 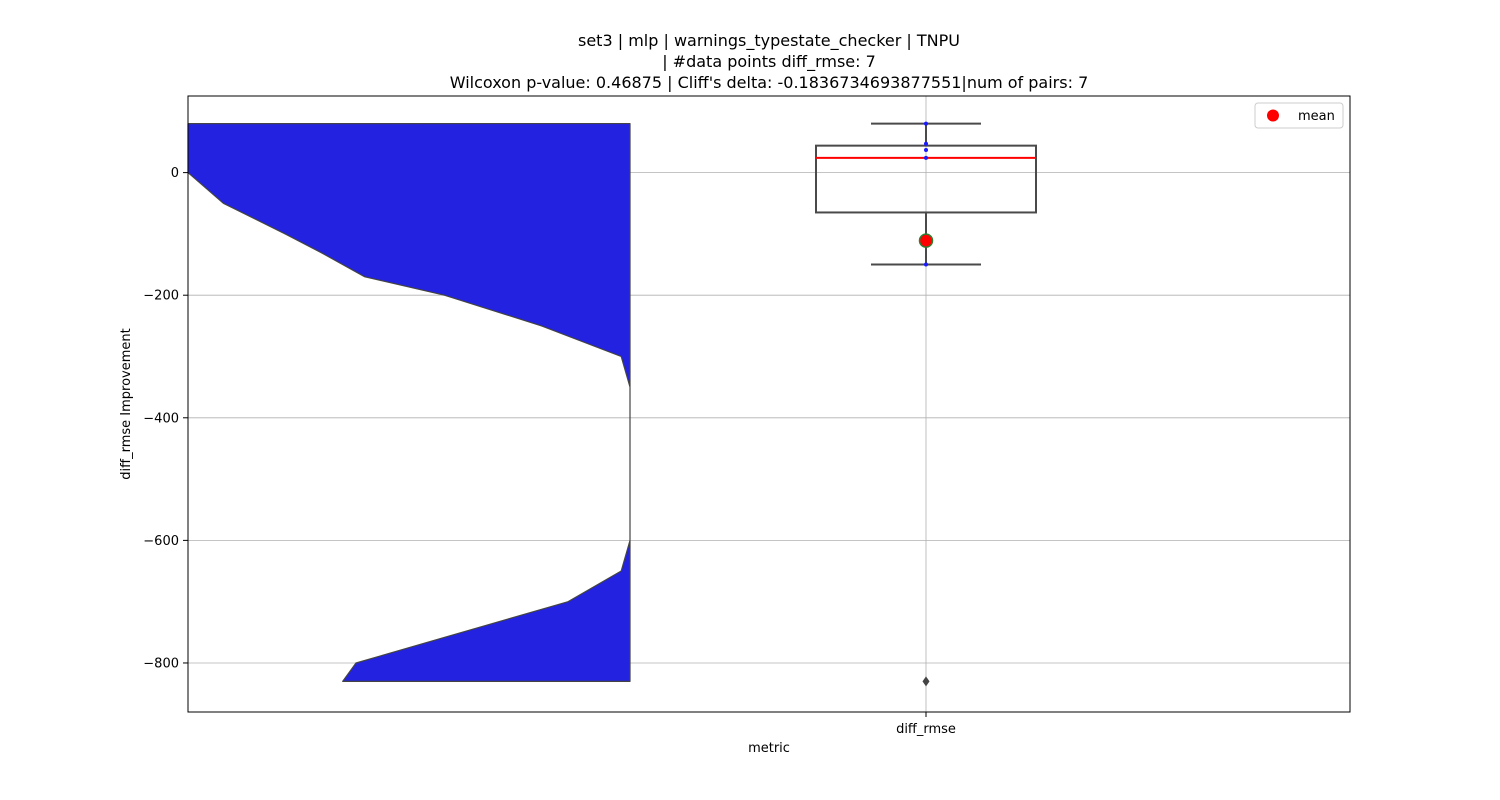 What do you see at coordinates (1316, 116) in the screenshot?
I see `legend-label-mean: mean` at bounding box center [1316, 116].